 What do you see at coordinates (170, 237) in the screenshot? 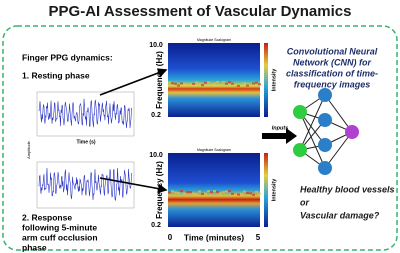
I see `x-start: 0` at bounding box center [170, 237].